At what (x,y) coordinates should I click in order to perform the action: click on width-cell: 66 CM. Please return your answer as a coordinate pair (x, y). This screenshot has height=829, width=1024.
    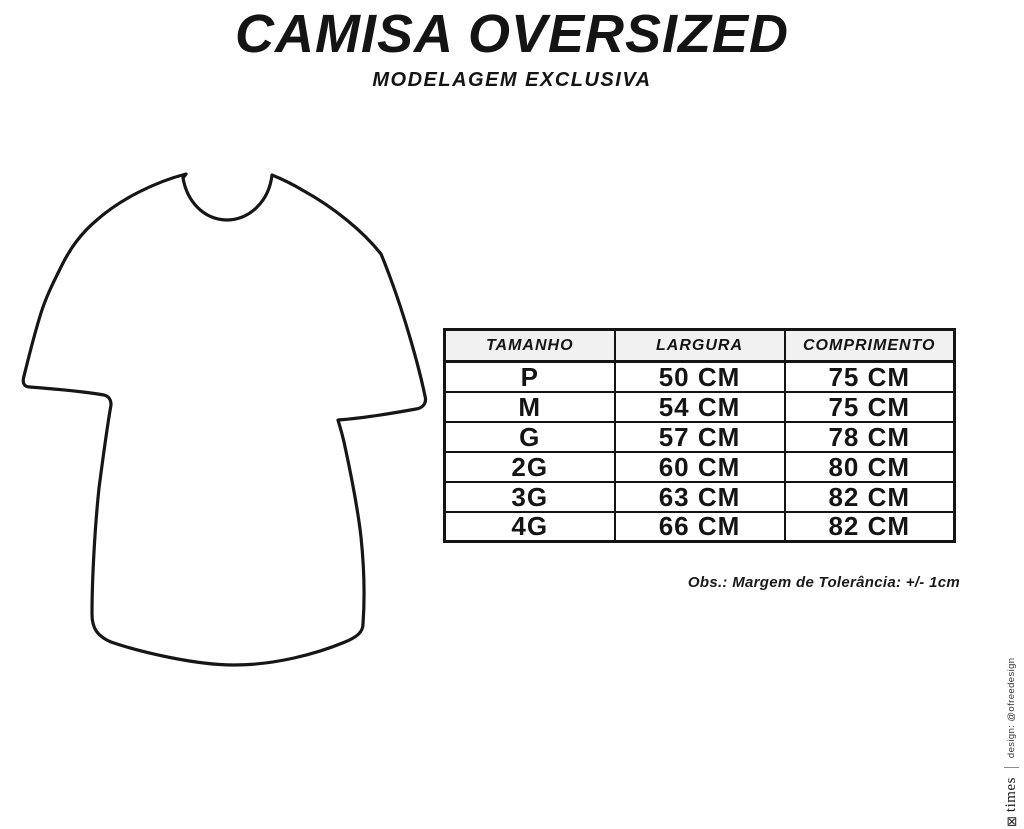
    Looking at the image, I should click on (699, 526).